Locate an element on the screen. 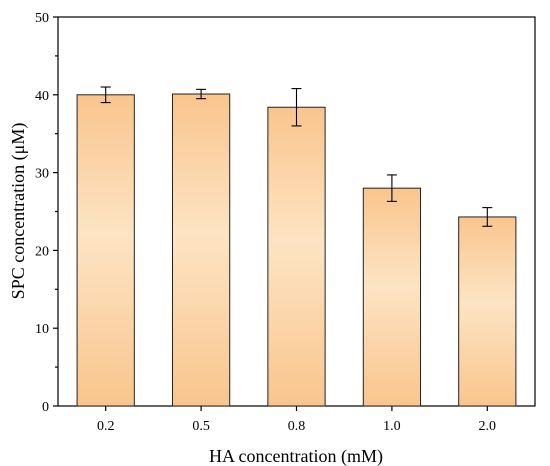 This screenshot has height=466, width=550. bar-2.0 is located at coordinates (487, 311).